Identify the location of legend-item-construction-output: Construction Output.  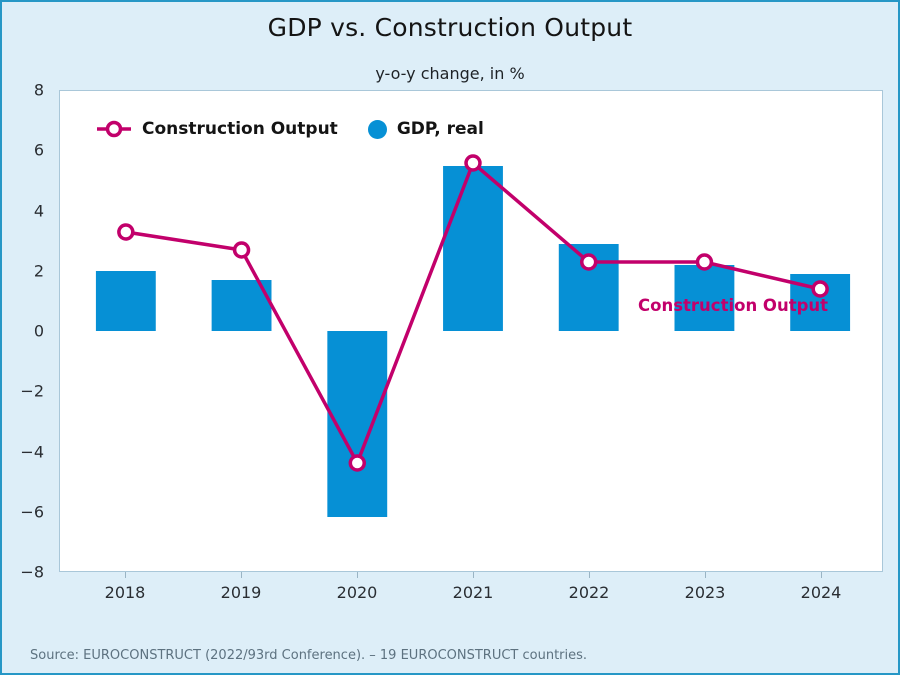
(217, 129).